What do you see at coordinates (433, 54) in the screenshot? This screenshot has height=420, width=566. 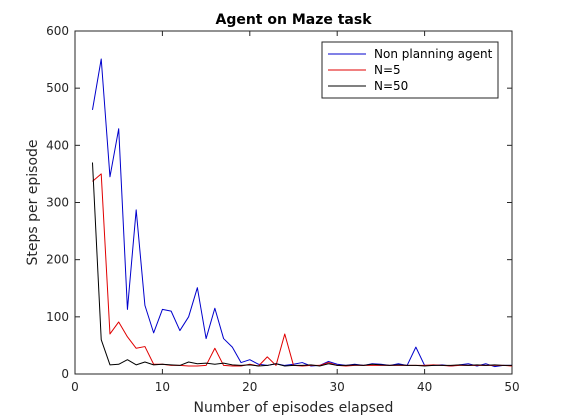 I see `legend-label: Non planning agent` at bounding box center [433, 54].